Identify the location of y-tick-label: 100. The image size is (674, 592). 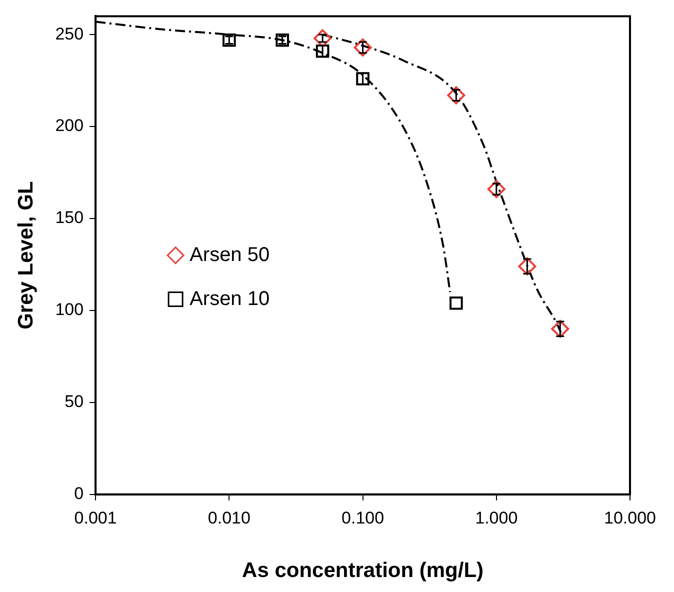
(69, 310).